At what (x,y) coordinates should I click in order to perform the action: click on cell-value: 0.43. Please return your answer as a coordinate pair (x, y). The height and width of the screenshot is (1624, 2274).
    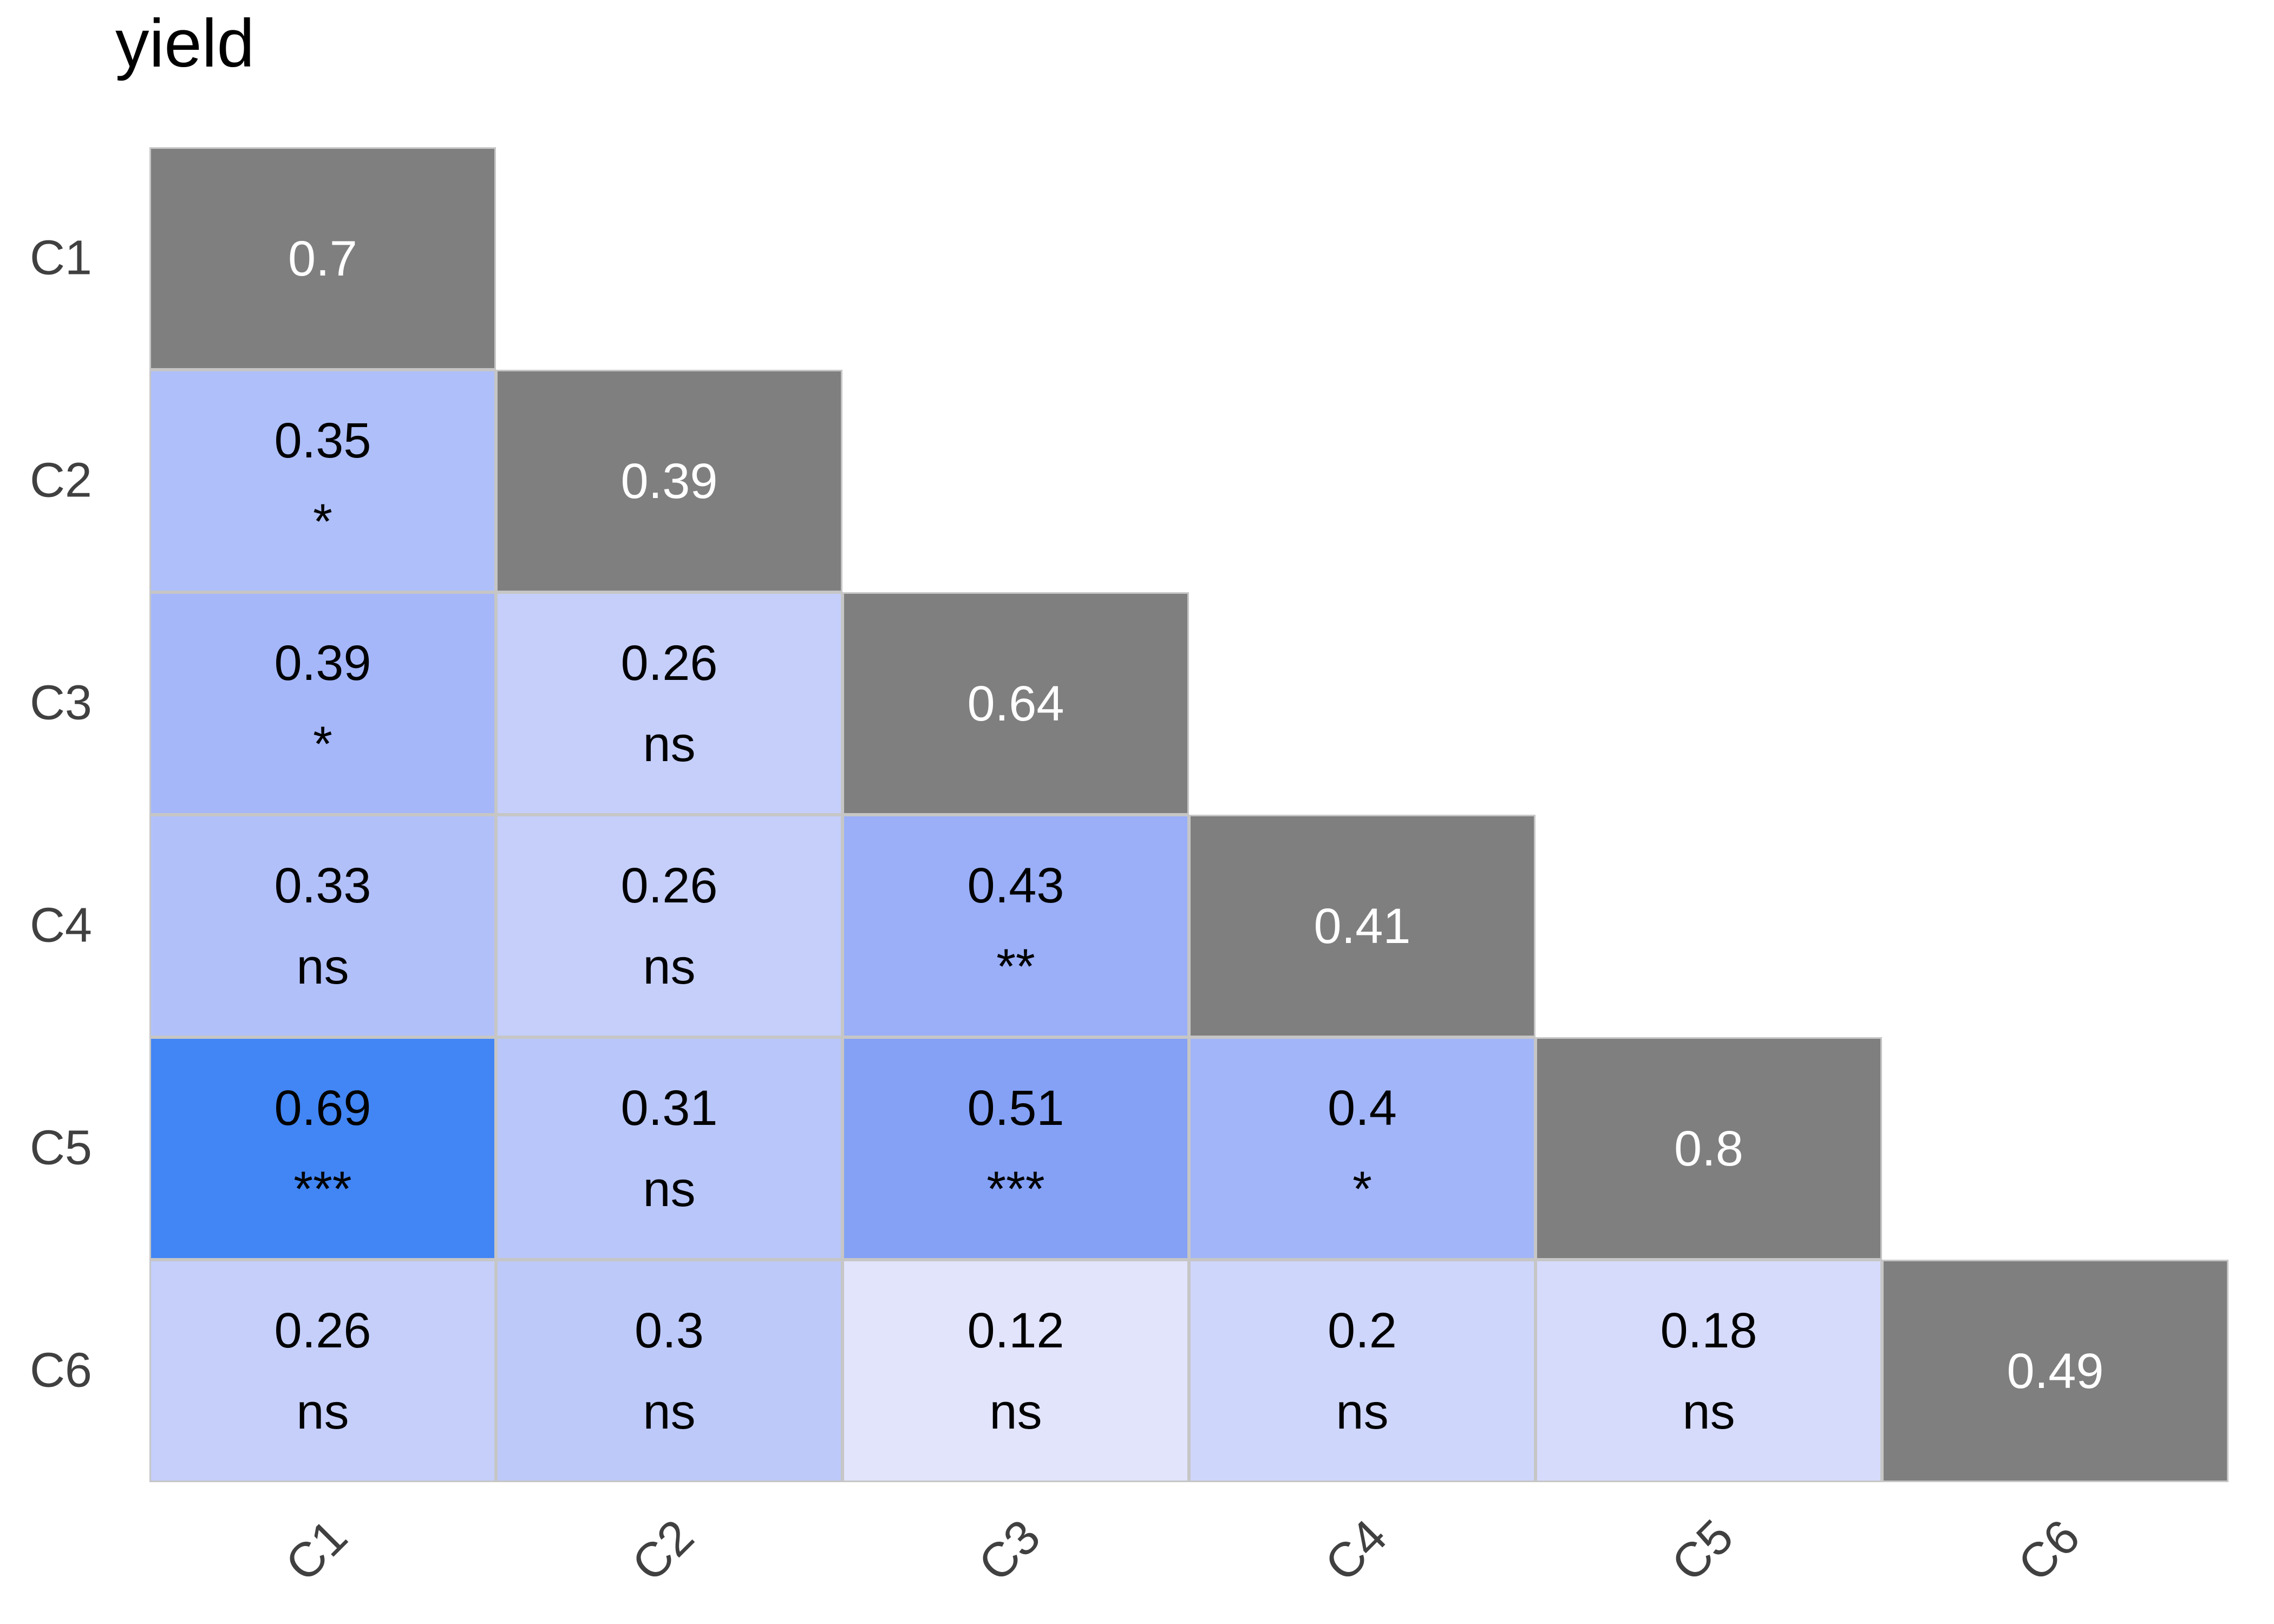
    Looking at the image, I should click on (1016, 885).